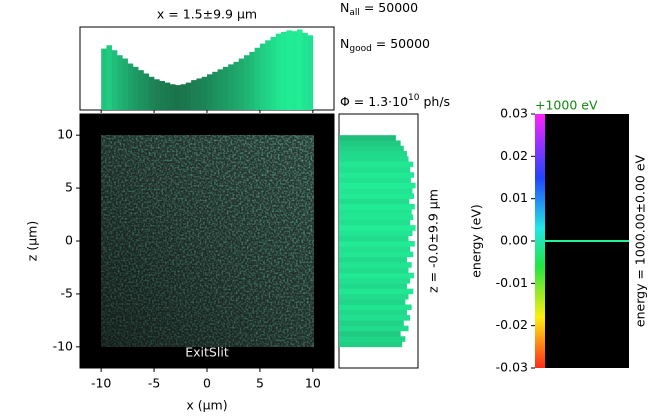 This screenshot has height=416, width=652. Describe the element at coordinates (476, 241) in the screenshot. I see `energy-axis-label: energy (eV)` at that location.